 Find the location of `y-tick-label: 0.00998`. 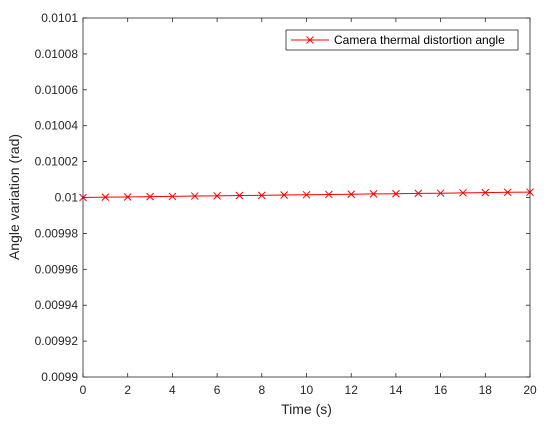

y-tick-label: 0.00998 is located at coordinates (57, 233).